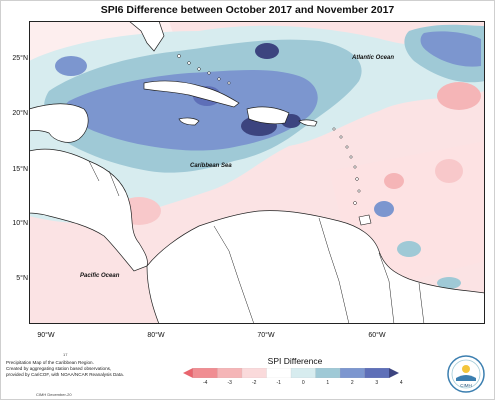 Image resolution: width=495 pixels, height=400 pixels. I want to click on land-cuba, so click(191, 94).